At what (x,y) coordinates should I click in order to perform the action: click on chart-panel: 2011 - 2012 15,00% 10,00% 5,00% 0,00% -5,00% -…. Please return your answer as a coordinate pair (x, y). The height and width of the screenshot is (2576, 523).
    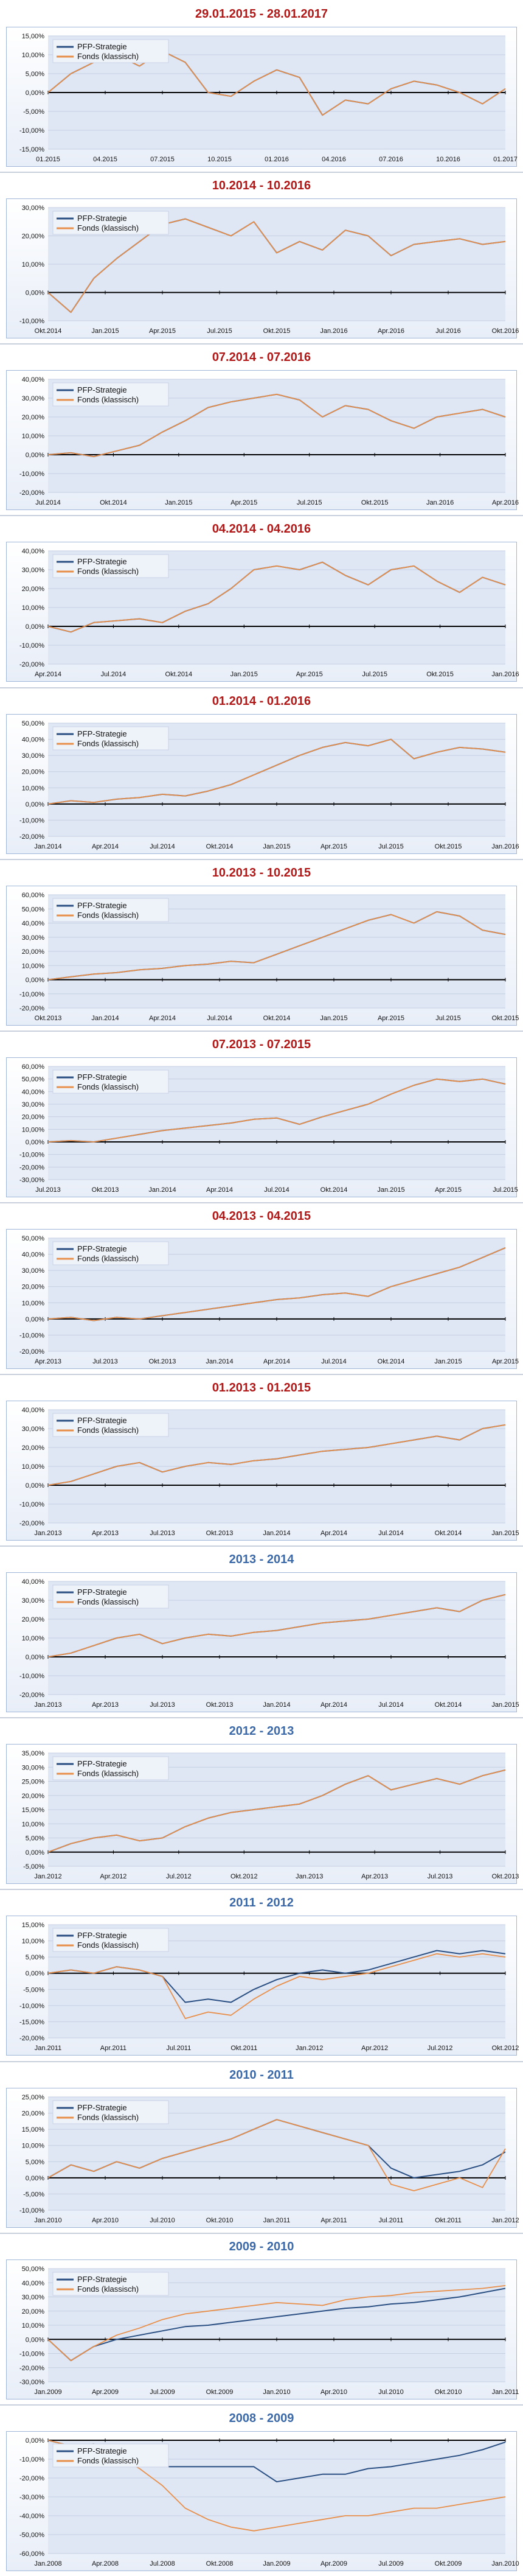
    Looking at the image, I should click on (261, 1974).